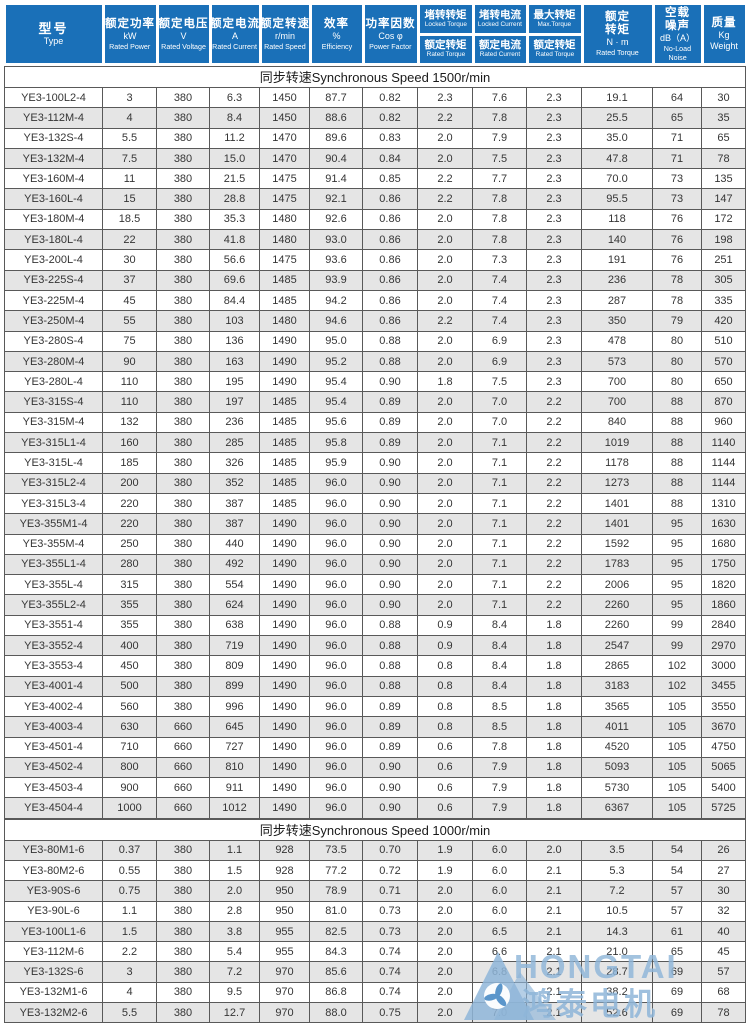  What do you see at coordinates (336, 565) in the screenshot?
I see `value-cell: 96.0` at bounding box center [336, 565].